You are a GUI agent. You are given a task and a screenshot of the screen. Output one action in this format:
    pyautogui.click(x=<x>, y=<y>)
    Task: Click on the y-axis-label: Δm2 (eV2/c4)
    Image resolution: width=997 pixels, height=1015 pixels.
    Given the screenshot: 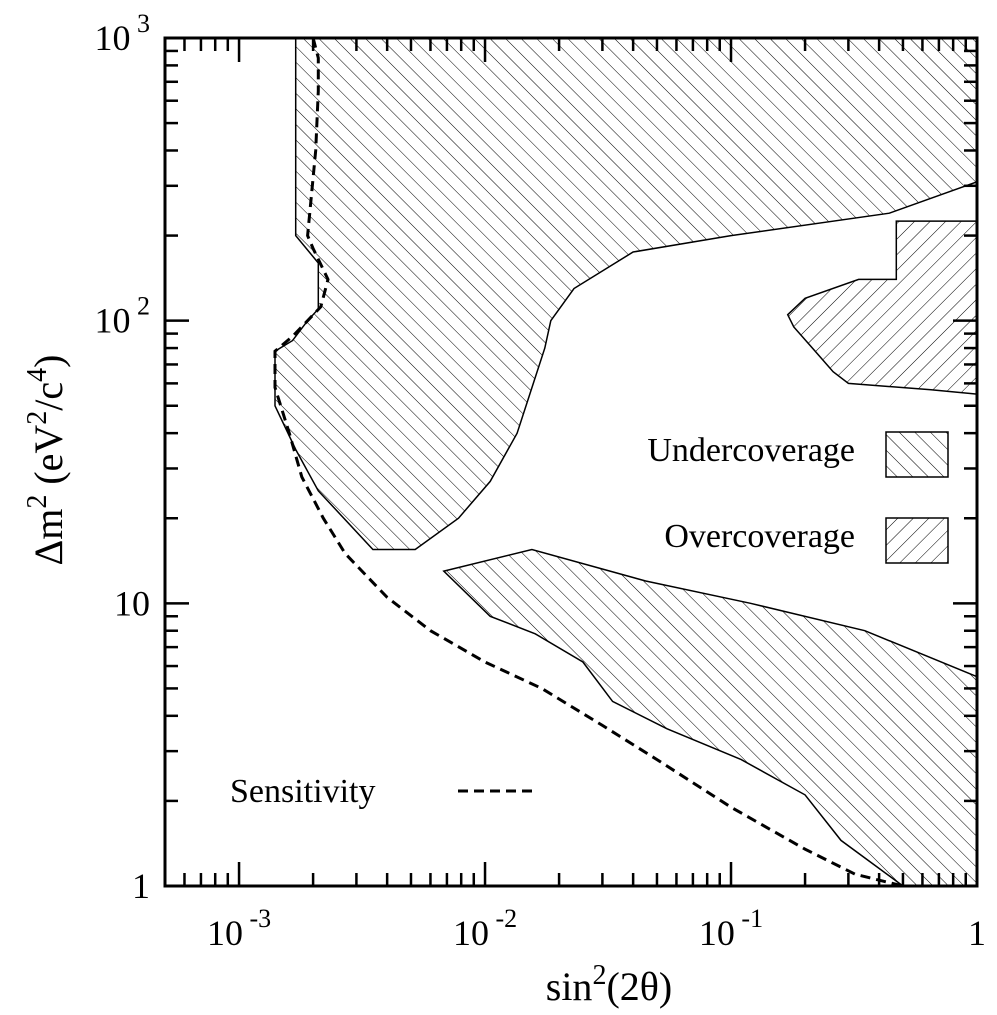 What is the action you would take?
    pyautogui.click(x=46, y=459)
    